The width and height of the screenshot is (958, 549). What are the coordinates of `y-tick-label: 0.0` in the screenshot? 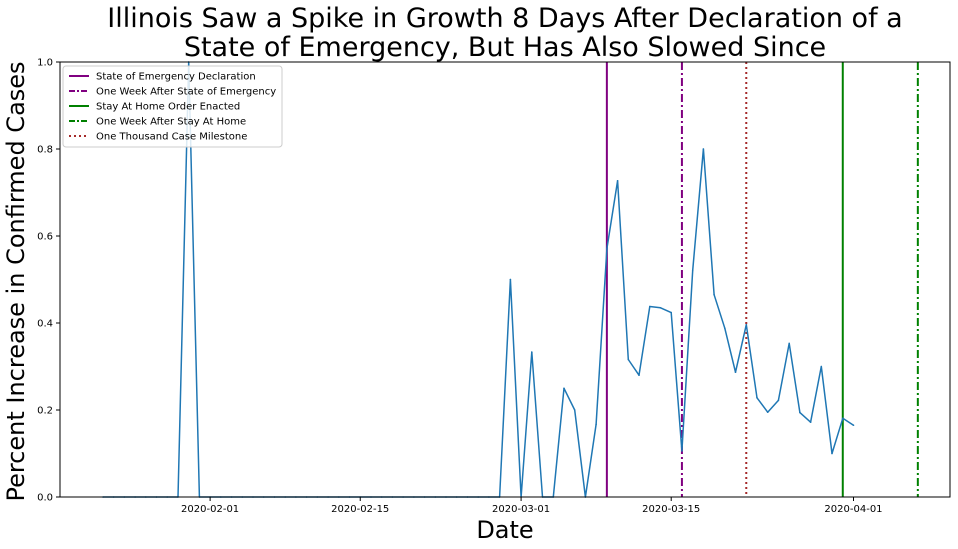 It's located at (45, 498).